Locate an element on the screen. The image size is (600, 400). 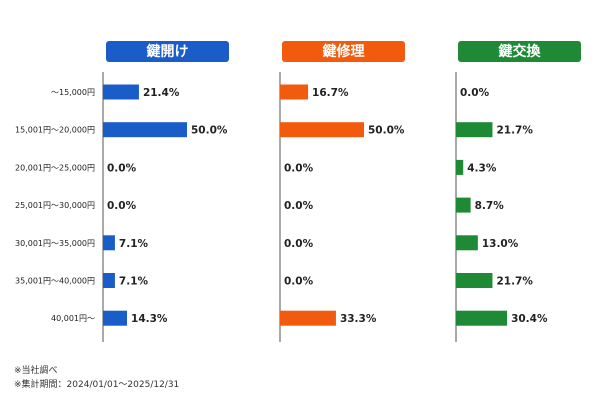
category-label: ～15,000円 is located at coordinates (73, 92).